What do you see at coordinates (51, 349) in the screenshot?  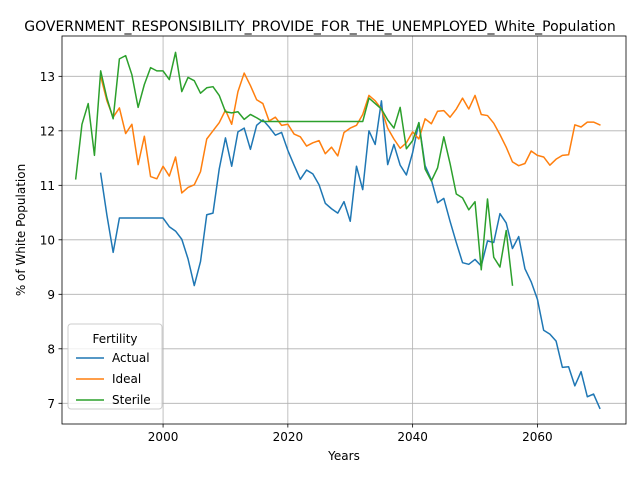 I see `y-tick-label: 8` at bounding box center [51, 349].